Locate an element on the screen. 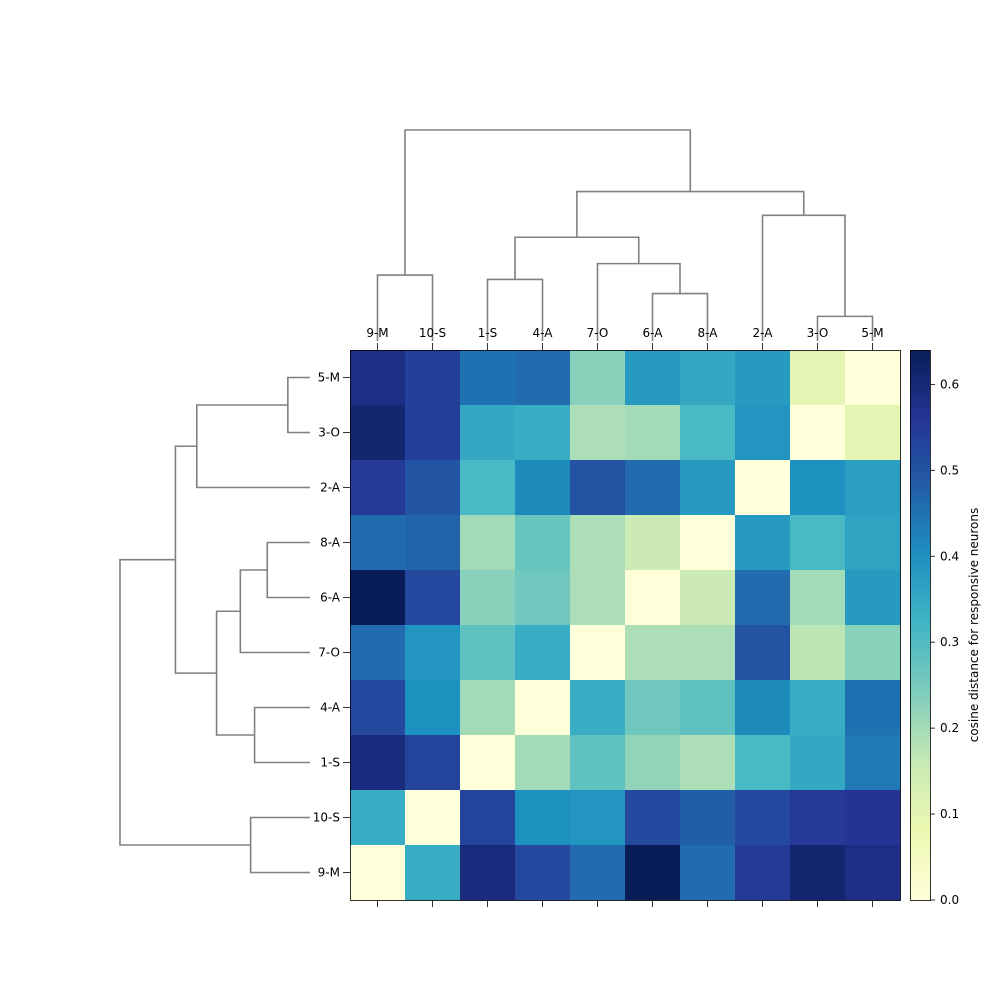 The image size is (1000, 1000). cell-10-s-7-o is located at coordinates (598, 818).